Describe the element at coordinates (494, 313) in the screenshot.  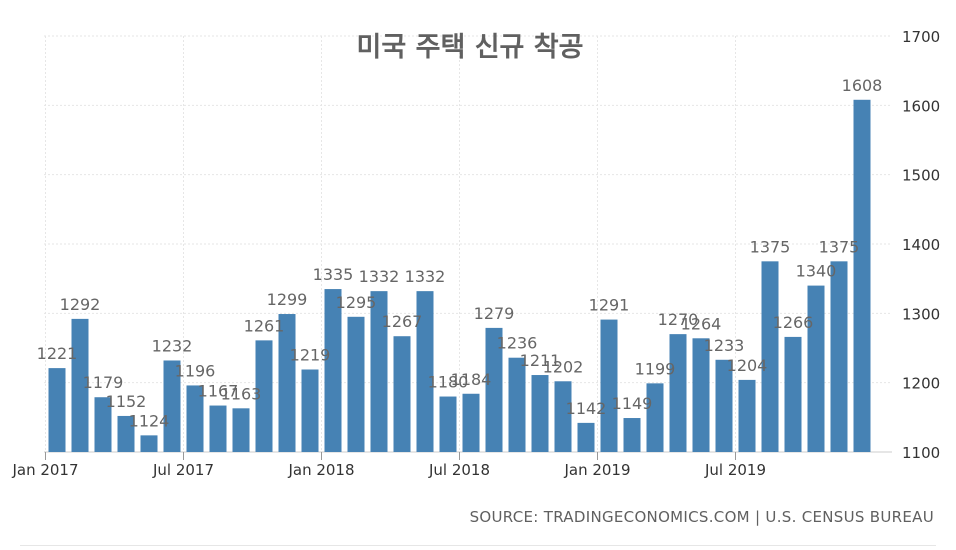
I see `data-label: 1279` at that location.